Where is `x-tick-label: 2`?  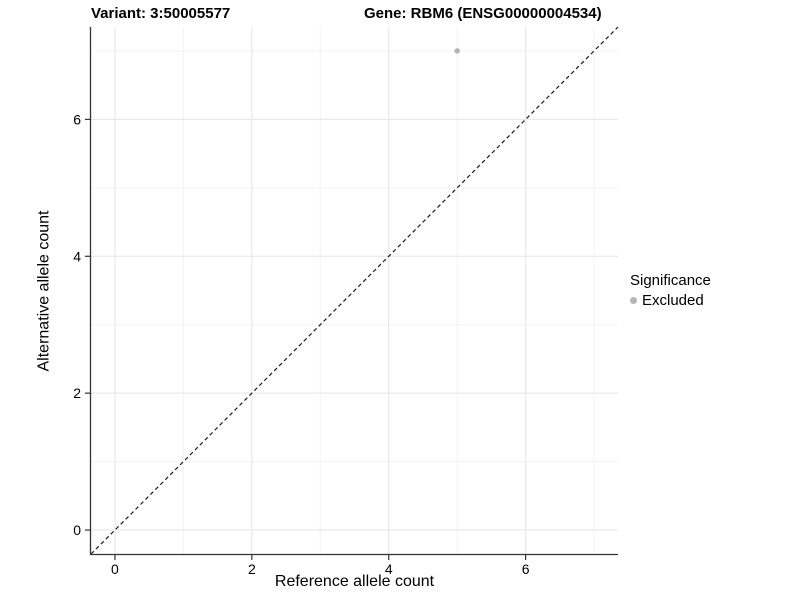
x-tick-label: 2 is located at coordinates (252, 569).